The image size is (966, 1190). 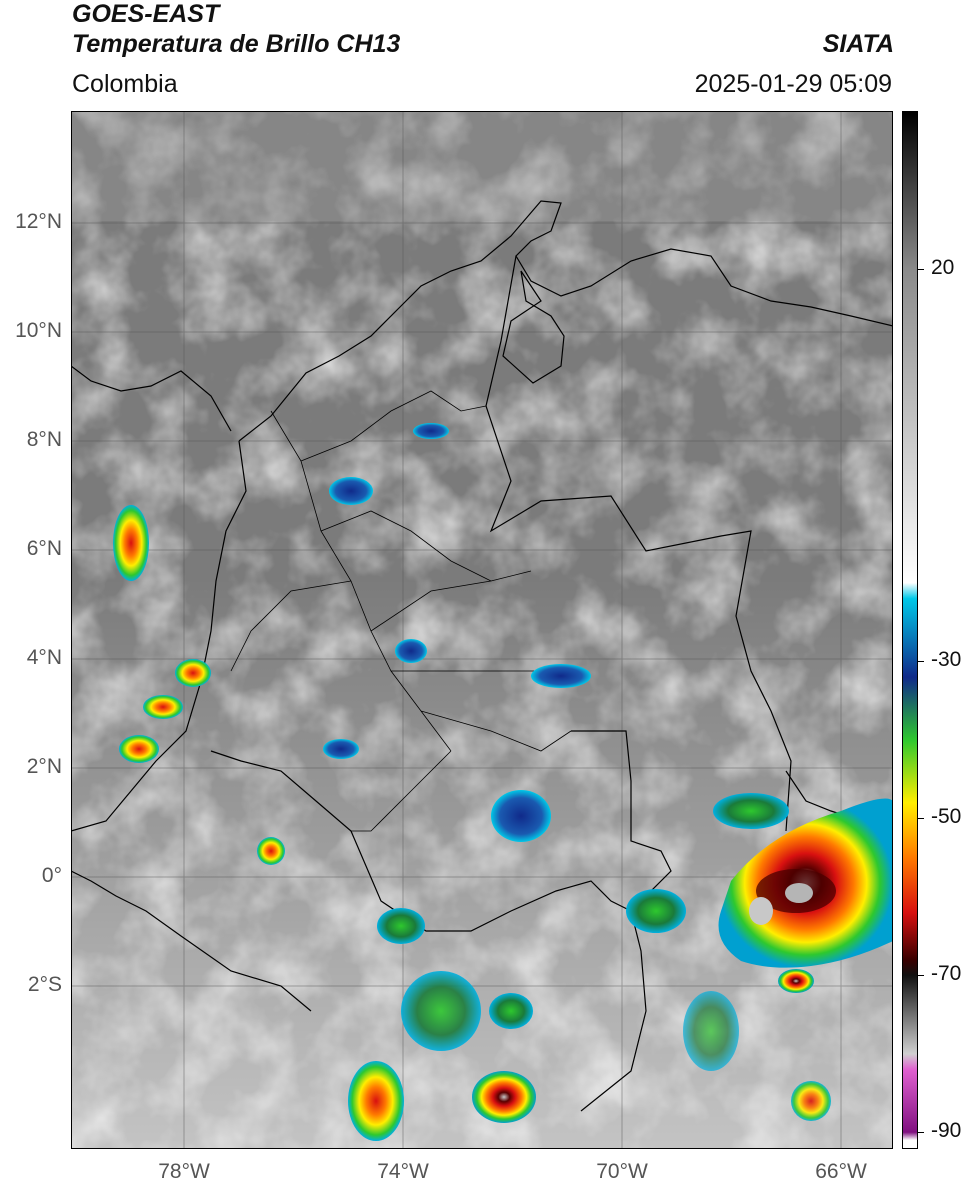 What do you see at coordinates (793, 84) in the screenshot?
I see `datetime-label: 2025-01-29 05:09` at bounding box center [793, 84].